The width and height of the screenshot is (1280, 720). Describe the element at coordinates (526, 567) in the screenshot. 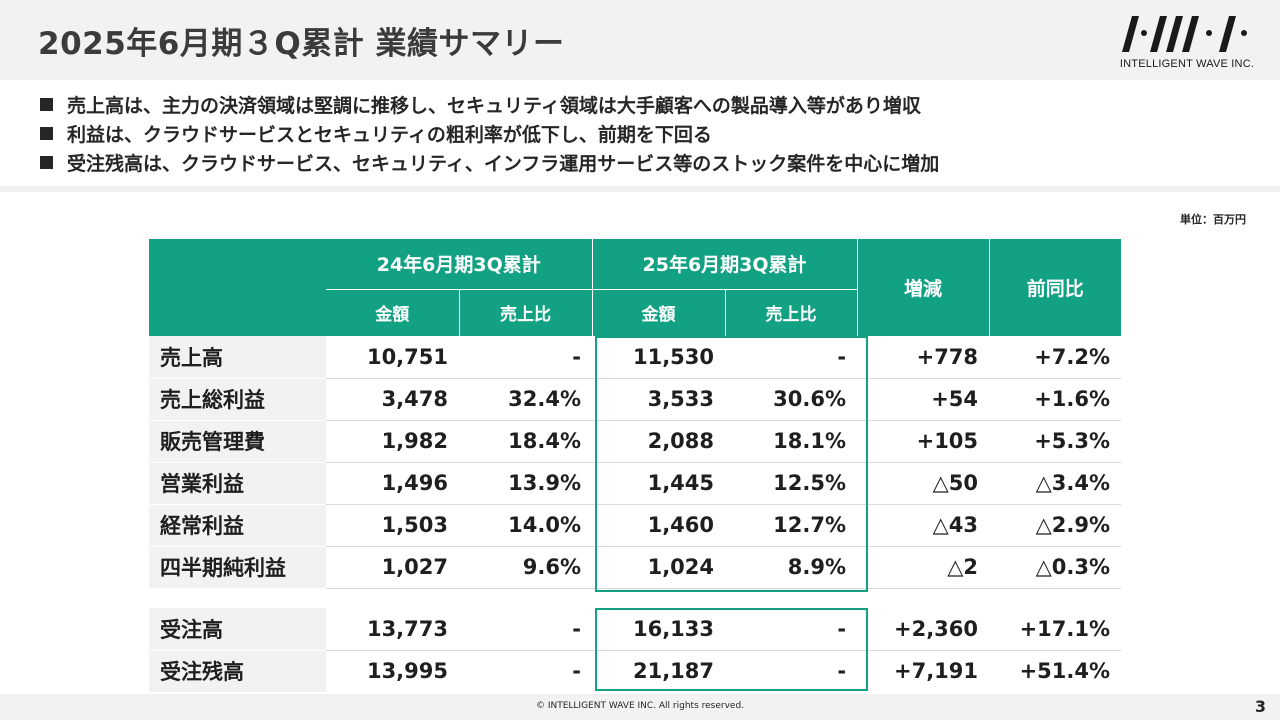

I see `prev-ratio: 9.6%` at that location.